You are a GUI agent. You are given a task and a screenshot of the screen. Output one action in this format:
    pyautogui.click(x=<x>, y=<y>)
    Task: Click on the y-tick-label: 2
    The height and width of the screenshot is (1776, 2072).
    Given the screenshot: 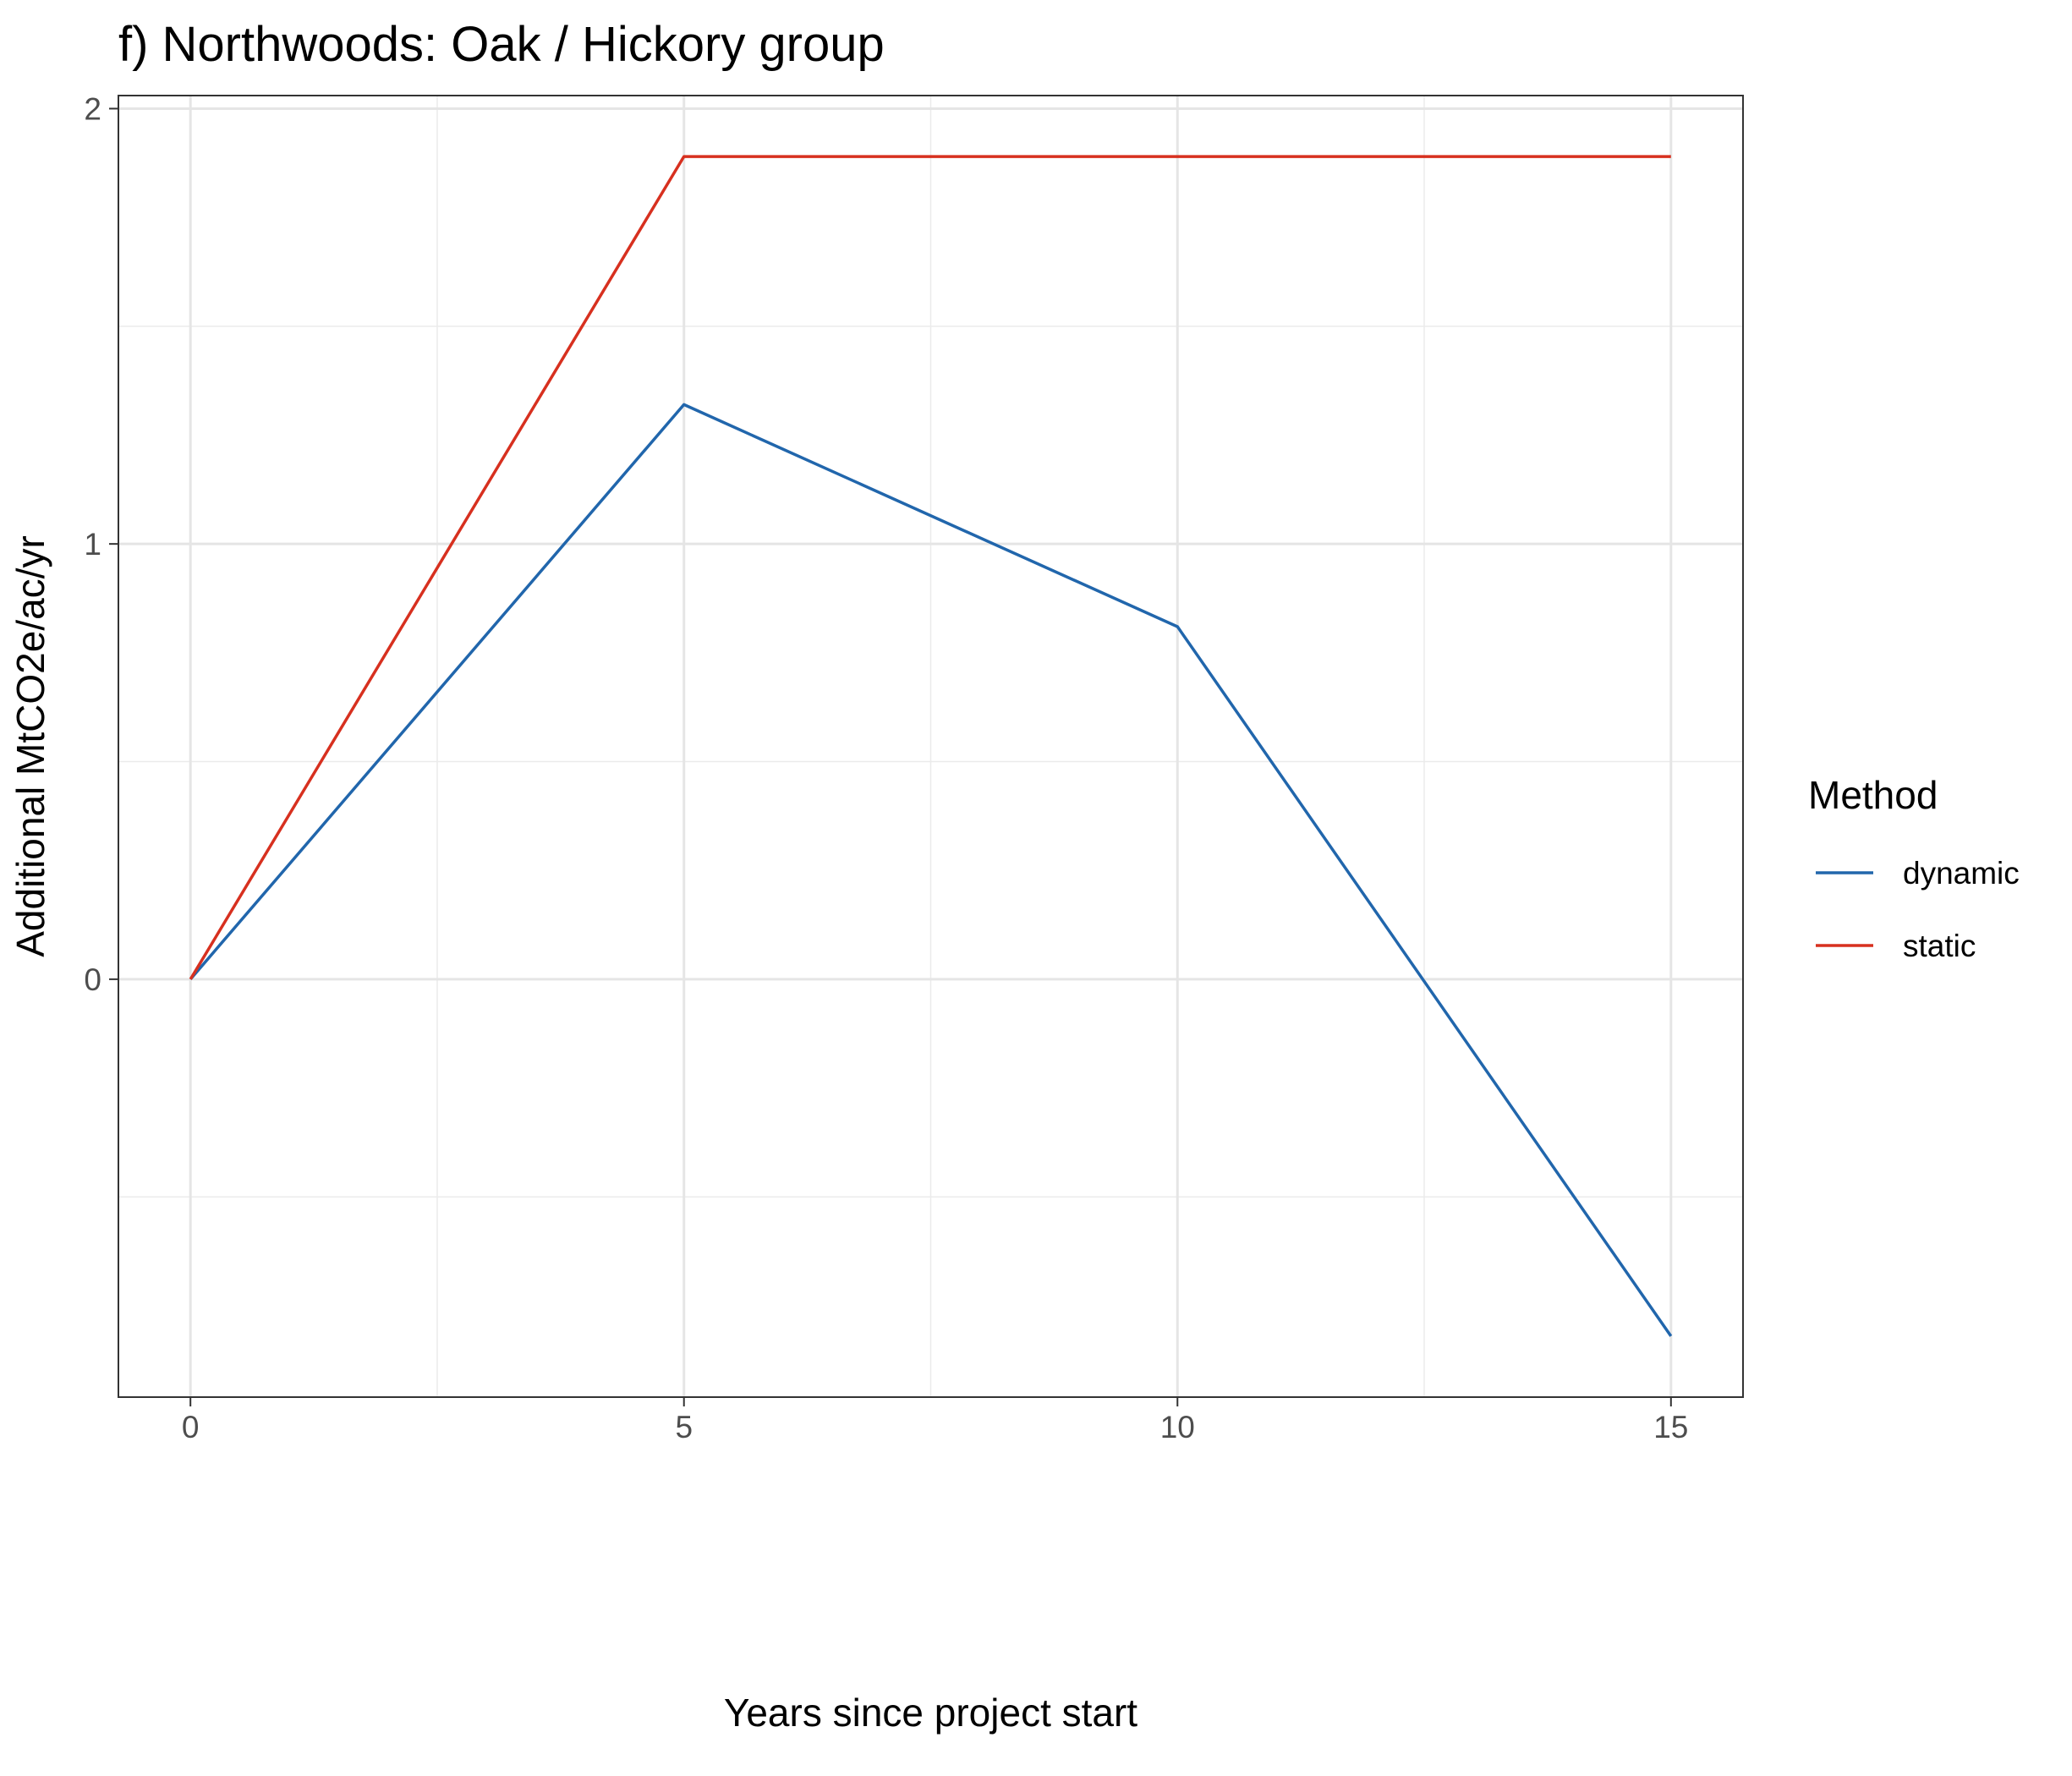 What is the action you would take?
    pyautogui.click(x=92, y=109)
    